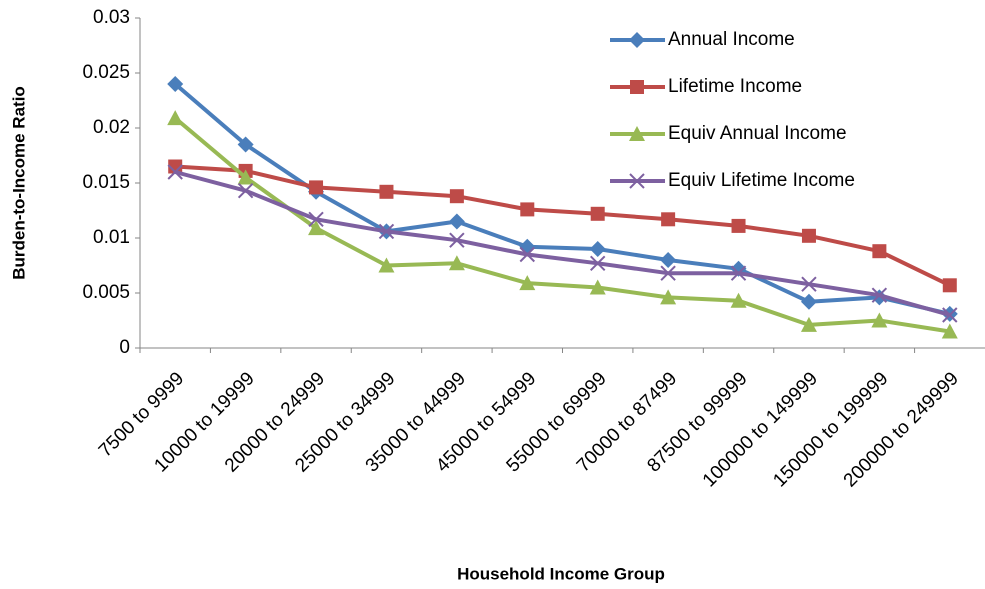 The height and width of the screenshot is (589, 985). Describe the element at coordinates (561, 573) in the screenshot. I see `x-axis-title: Household Income Group` at that location.